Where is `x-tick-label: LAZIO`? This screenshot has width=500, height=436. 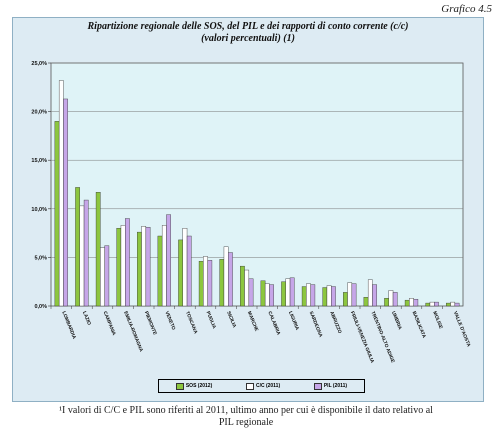 x-tick-label: LAZIO is located at coordinates (86, 319).